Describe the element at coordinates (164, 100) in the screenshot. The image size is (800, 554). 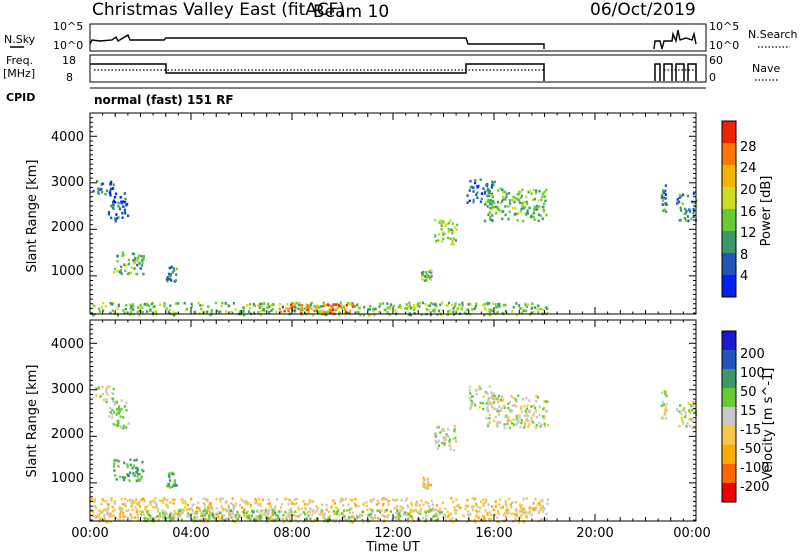
I see `cpid-text: normal (fast) 151 RF` at that location.